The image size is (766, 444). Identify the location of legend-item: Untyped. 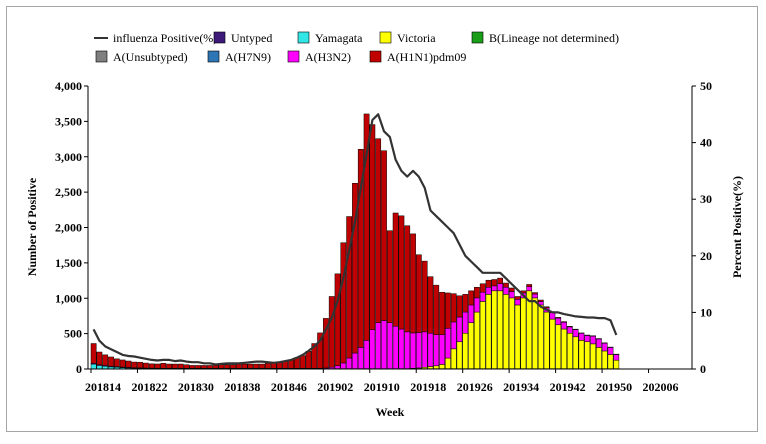
(242, 38).